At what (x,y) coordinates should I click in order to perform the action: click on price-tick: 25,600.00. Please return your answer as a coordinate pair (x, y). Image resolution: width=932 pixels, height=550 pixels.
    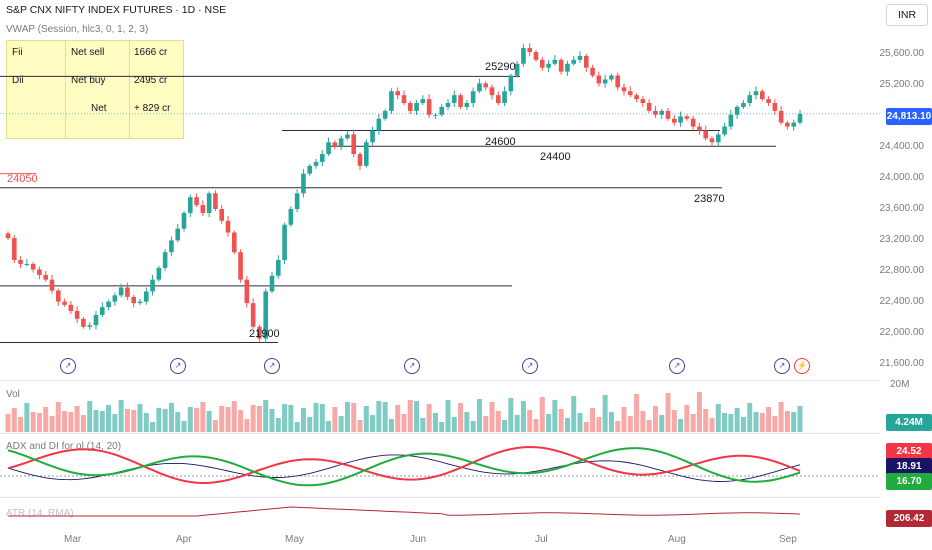
    Looking at the image, I should click on (902, 53).